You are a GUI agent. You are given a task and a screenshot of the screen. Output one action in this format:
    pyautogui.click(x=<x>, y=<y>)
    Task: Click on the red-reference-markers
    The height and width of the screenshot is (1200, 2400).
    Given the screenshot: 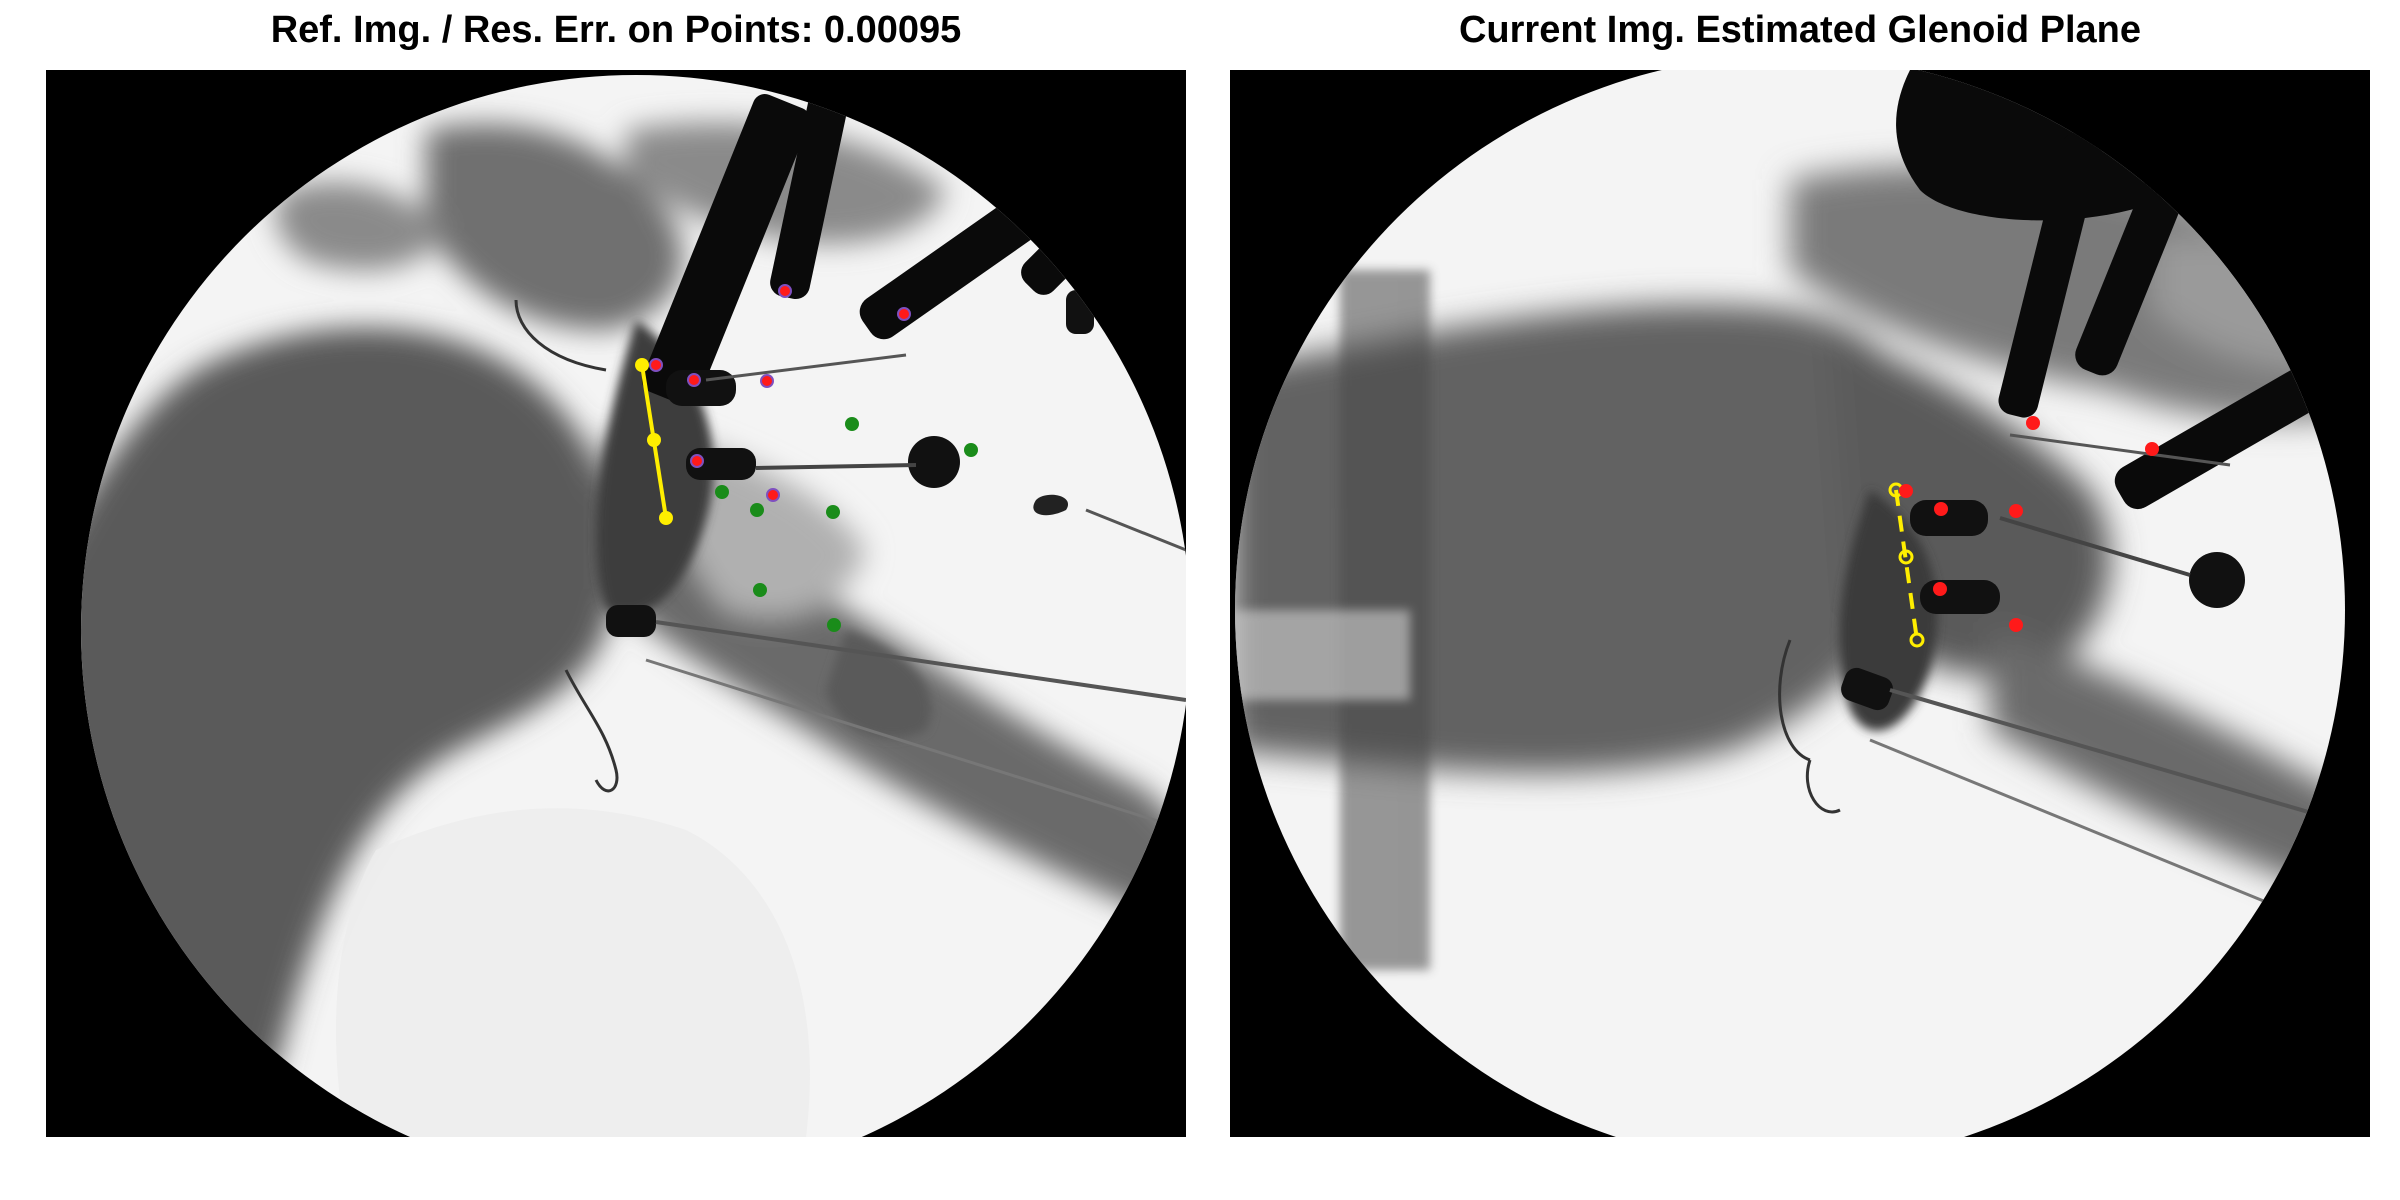 What is the action you would take?
    pyautogui.click(x=780, y=393)
    